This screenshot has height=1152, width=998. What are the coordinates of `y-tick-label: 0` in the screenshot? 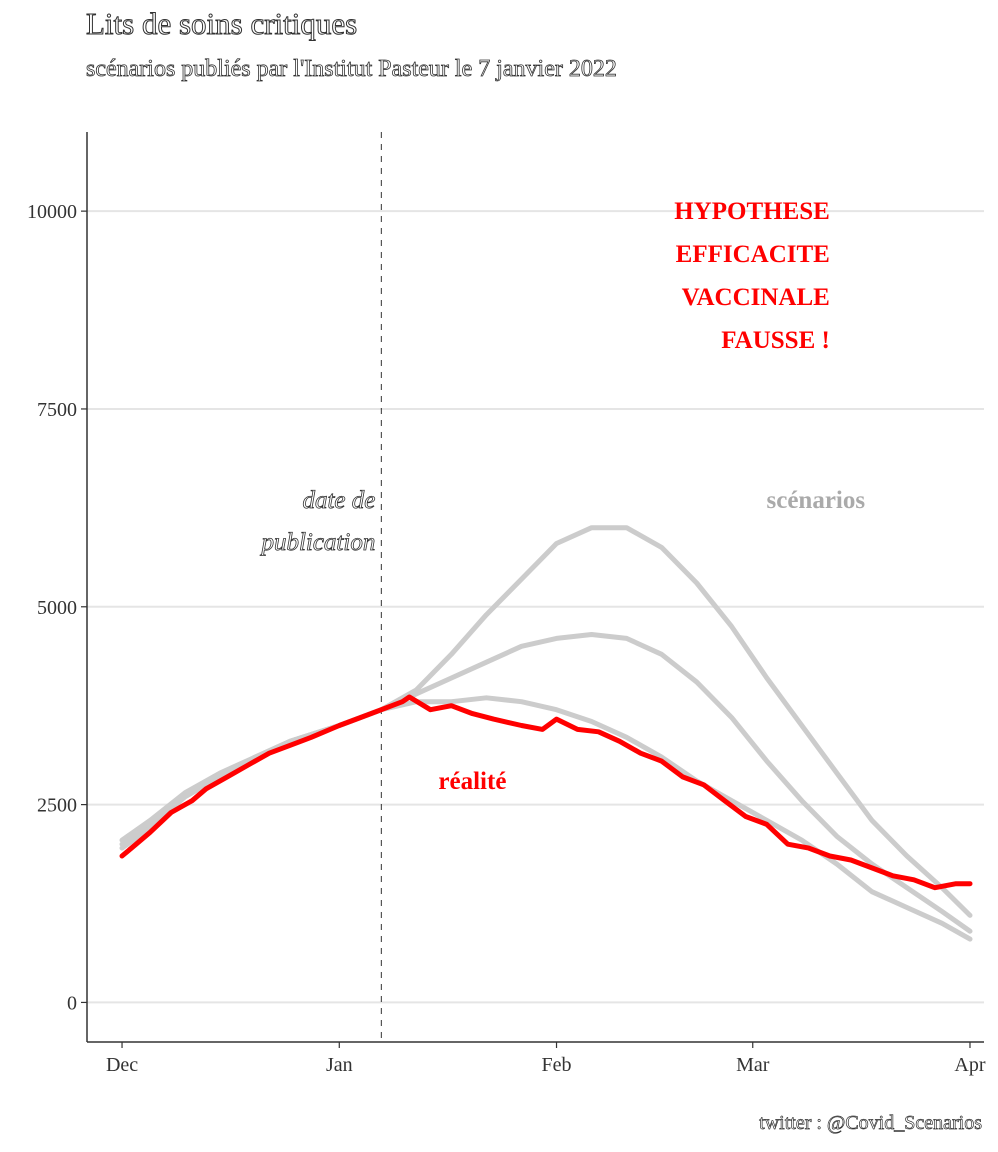 It's located at (72, 1003).